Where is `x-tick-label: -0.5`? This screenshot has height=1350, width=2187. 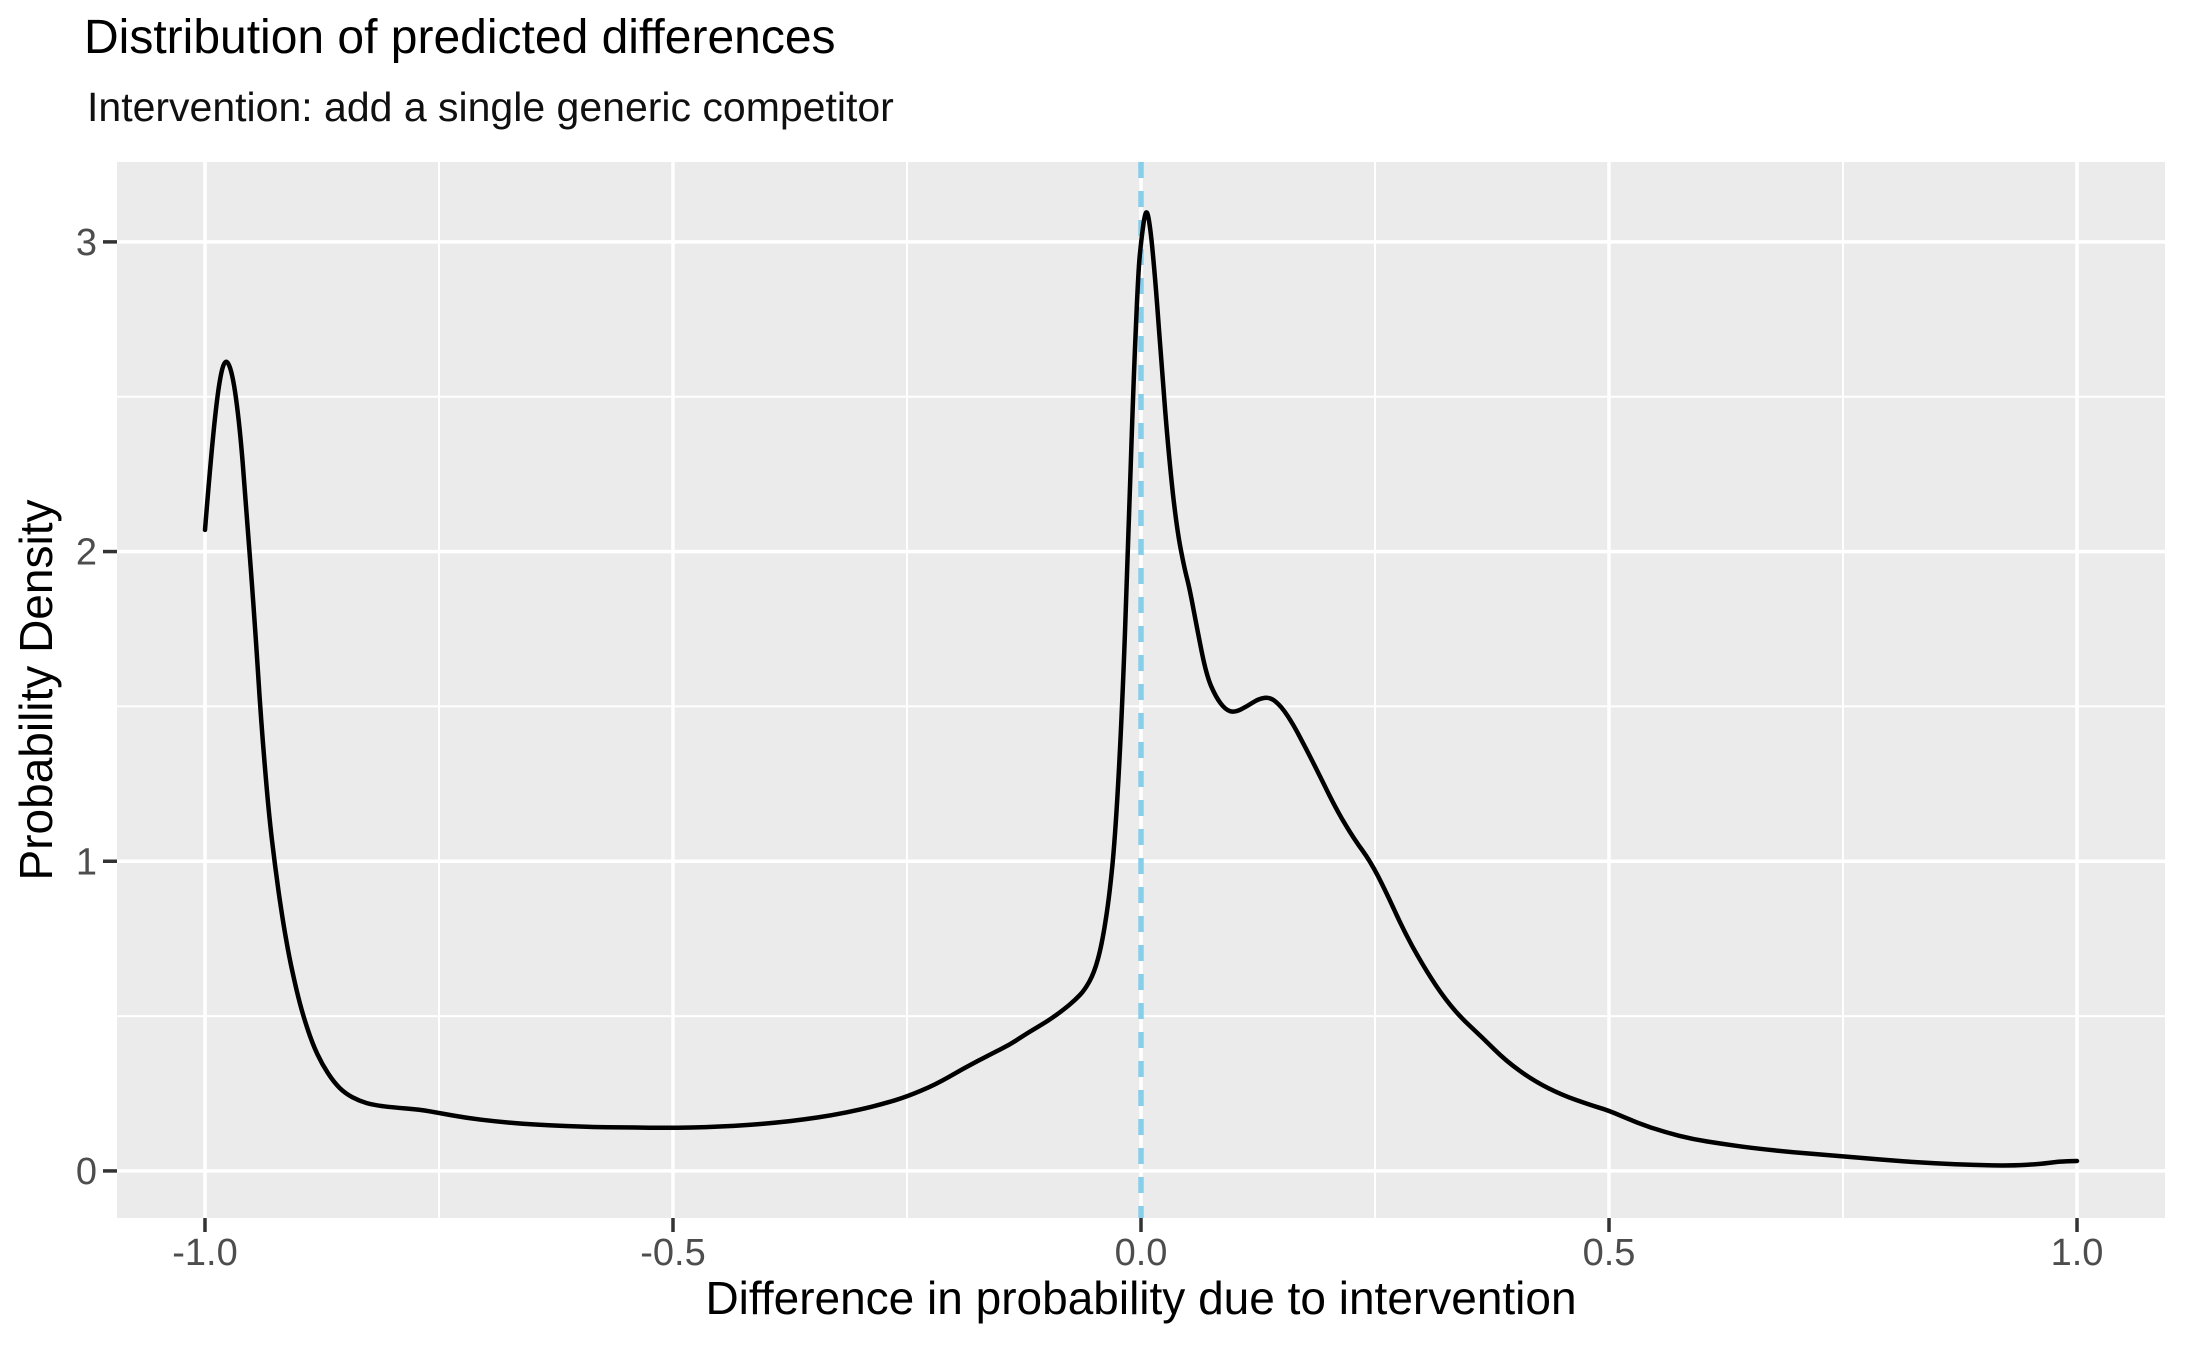
x-tick-label: -0.5 is located at coordinates (672, 1253).